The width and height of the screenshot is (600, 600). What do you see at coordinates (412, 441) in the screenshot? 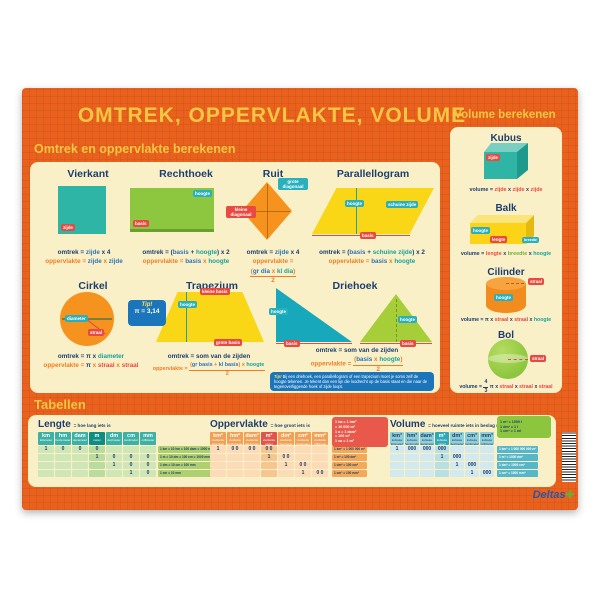
I see `unit-name: kubieke hectometer` at bounding box center [412, 441].